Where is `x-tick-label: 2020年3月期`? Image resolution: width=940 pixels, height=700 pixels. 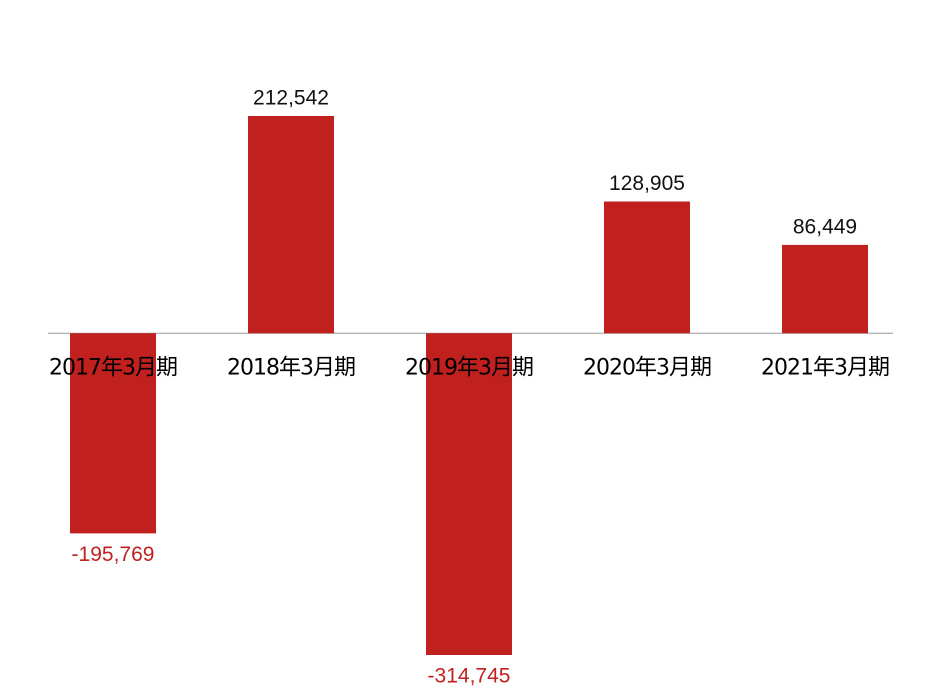 x-tick-label: 2020年3月期 is located at coordinates (647, 367).